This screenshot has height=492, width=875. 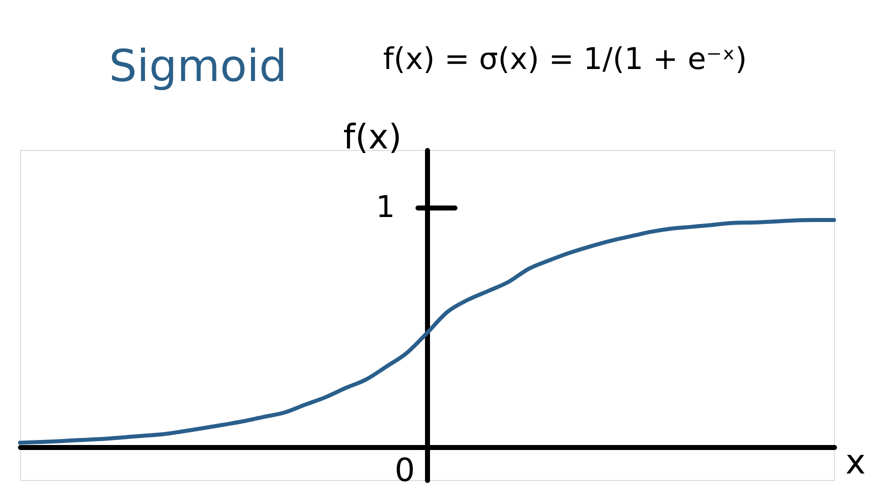 What do you see at coordinates (198, 66) in the screenshot?
I see `chart-title: Sigmoid` at bounding box center [198, 66].